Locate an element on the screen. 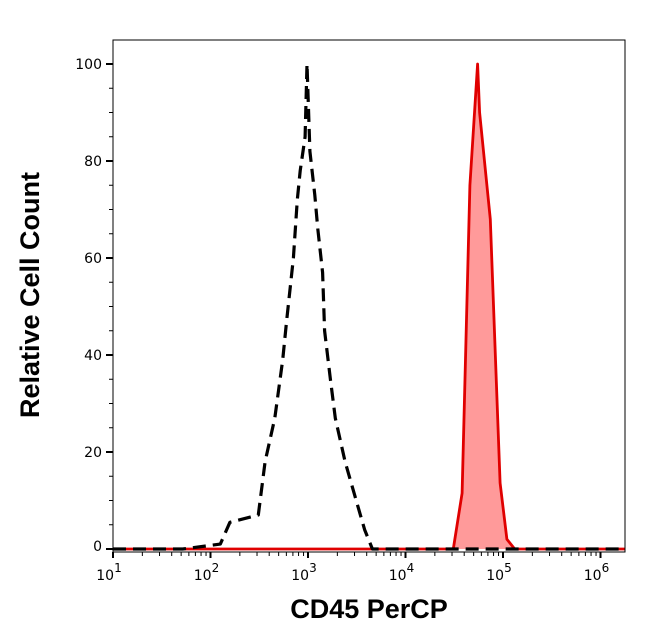 Image resolution: width=646 pixels, height=641 pixels. x-tick-label: 10² is located at coordinates (206, 572).